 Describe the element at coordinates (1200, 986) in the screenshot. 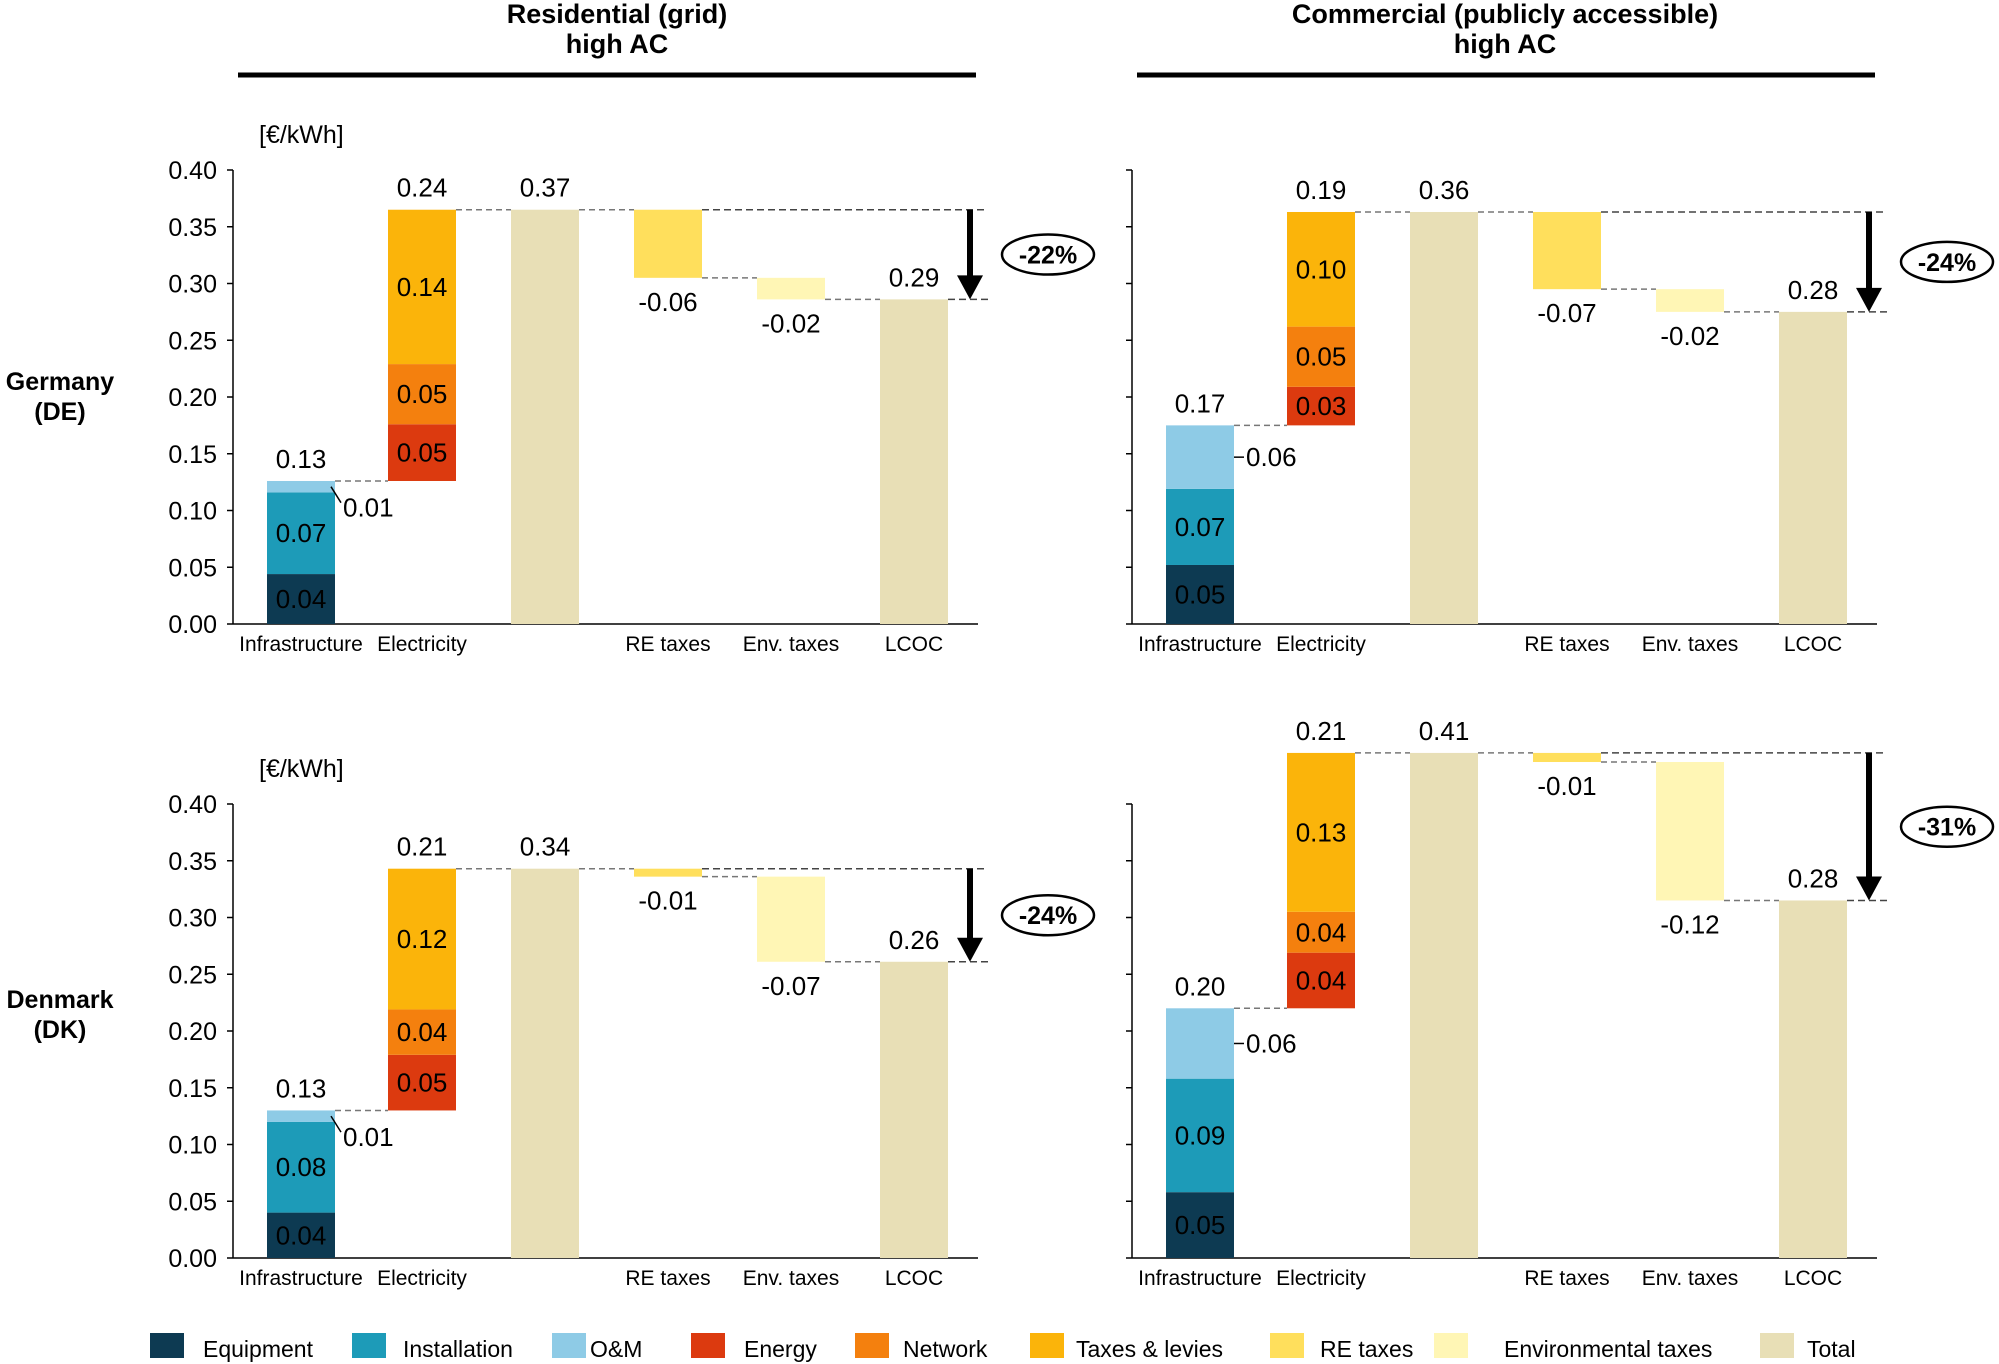

I see `bar-total-label: 0.20` at that location.